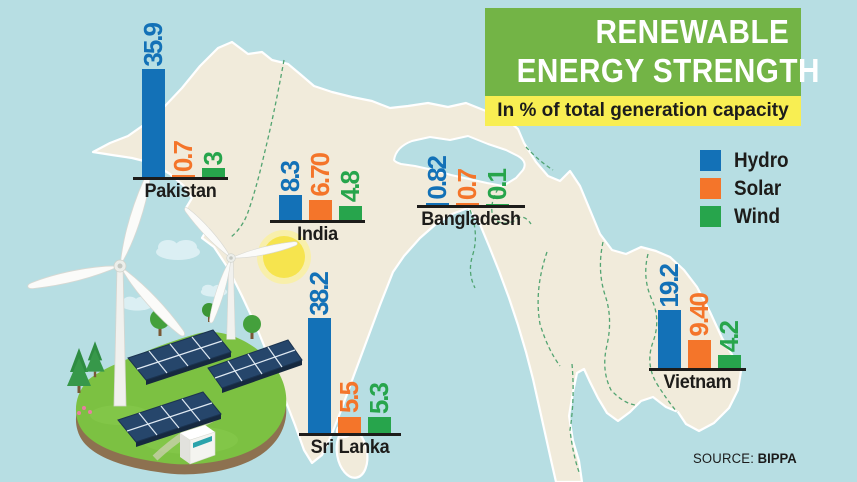 Image resolution: width=857 pixels, height=482 pixels. I want to click on title-line-2: ENERGY STRENGTH, so click(668, 70).